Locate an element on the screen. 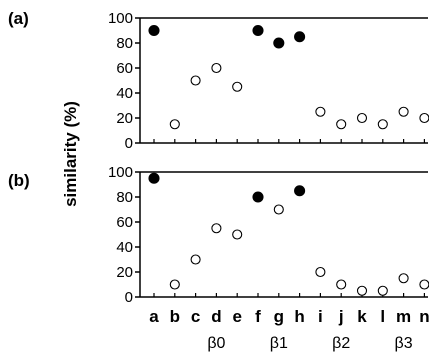 The height and width of the screenshot is (354, 429). x-tick-label: l is located at coordinates (382, 316).